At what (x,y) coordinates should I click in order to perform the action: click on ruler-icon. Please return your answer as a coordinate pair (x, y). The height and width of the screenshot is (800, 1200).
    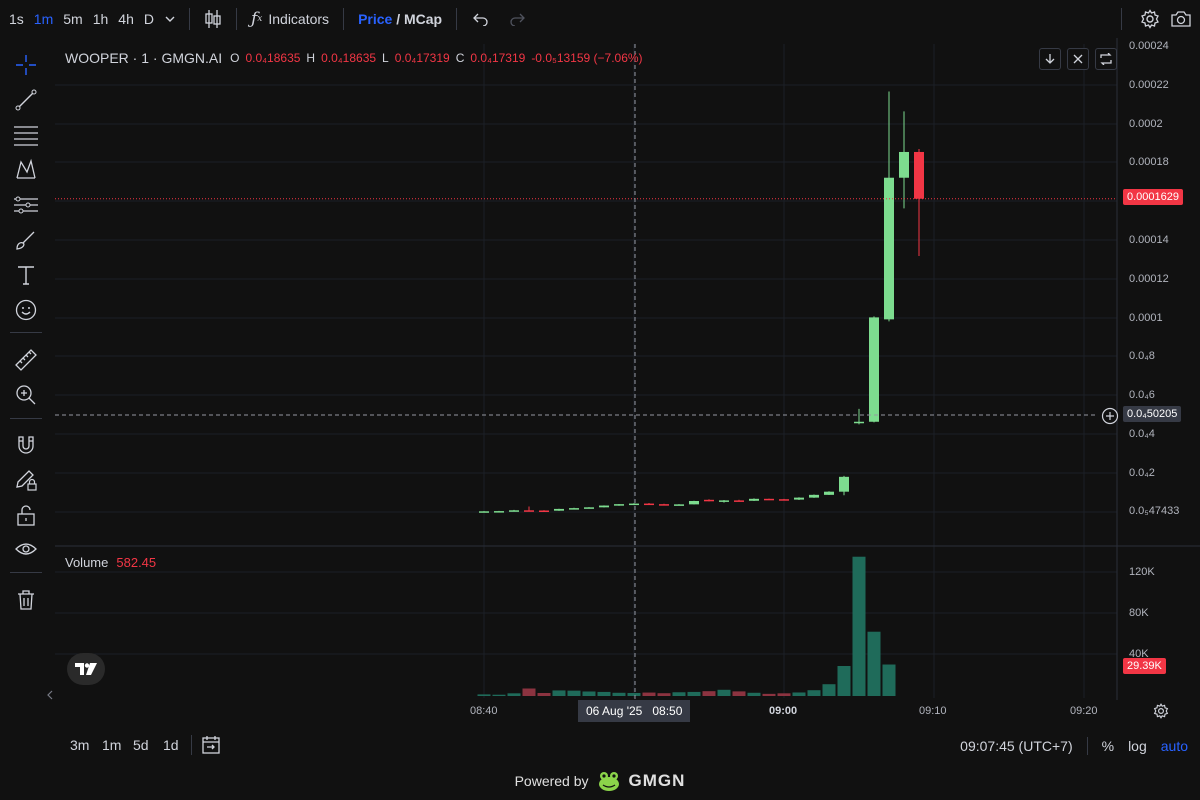
    Looking at the image, I should click on (26, 360).